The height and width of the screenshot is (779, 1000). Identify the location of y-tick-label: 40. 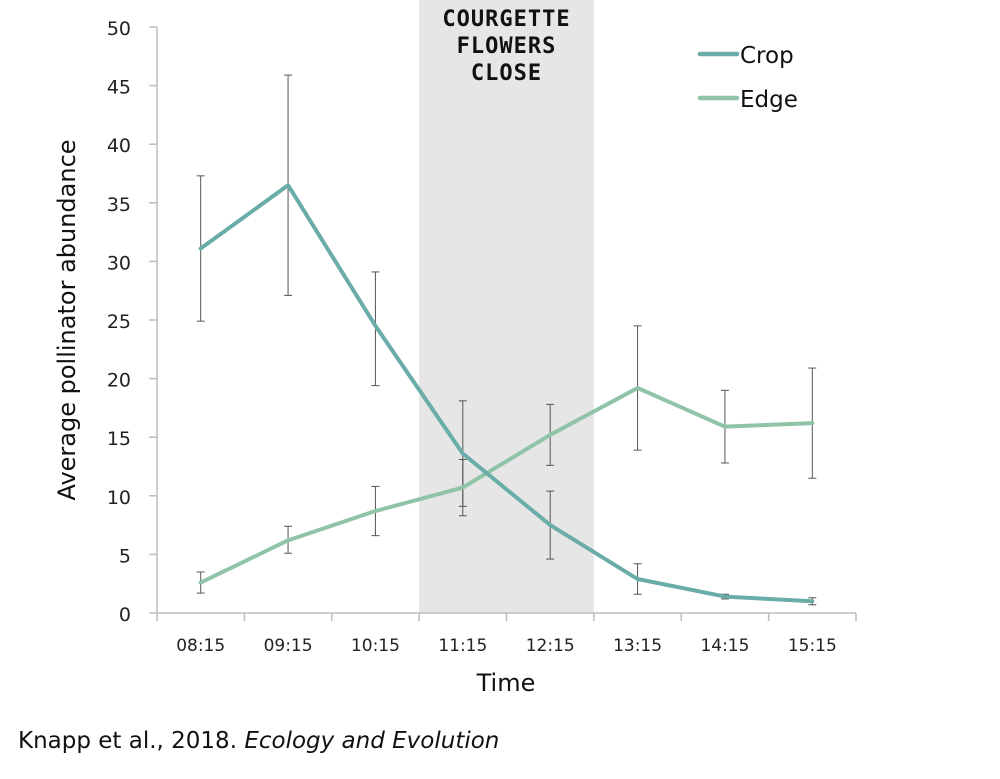
(119, 146).